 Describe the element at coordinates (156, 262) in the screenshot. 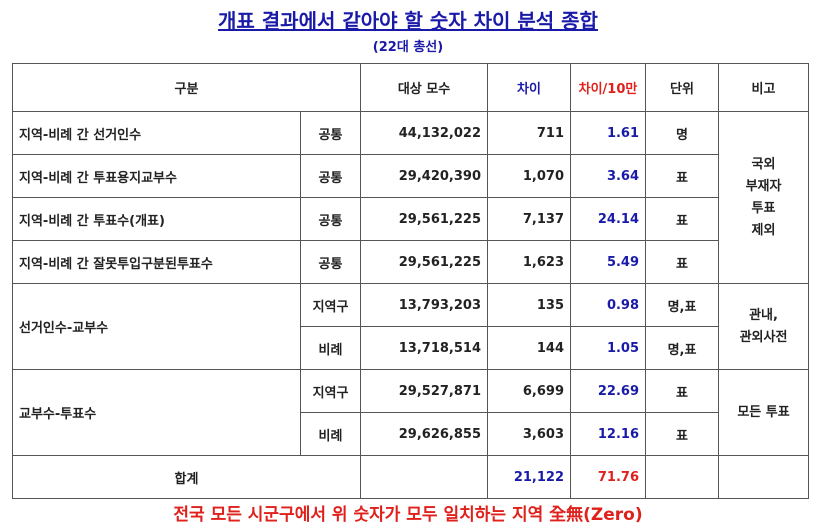

I see `row-label: 지역-비례 간 잘못투입구분된투표수` at that location.